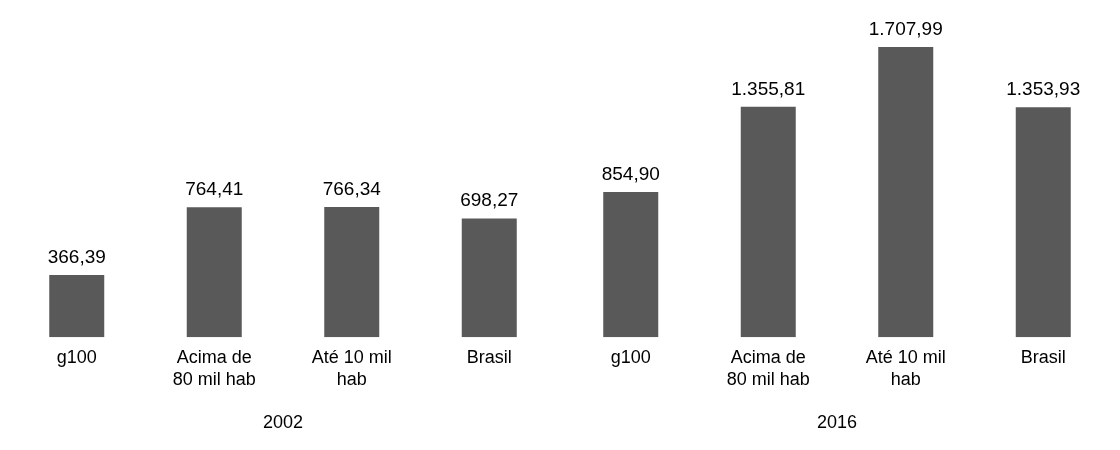 The width and height of the screenshot is (1120, 450). I want to click on data-label: 1.353,93, so click(1043, 88).